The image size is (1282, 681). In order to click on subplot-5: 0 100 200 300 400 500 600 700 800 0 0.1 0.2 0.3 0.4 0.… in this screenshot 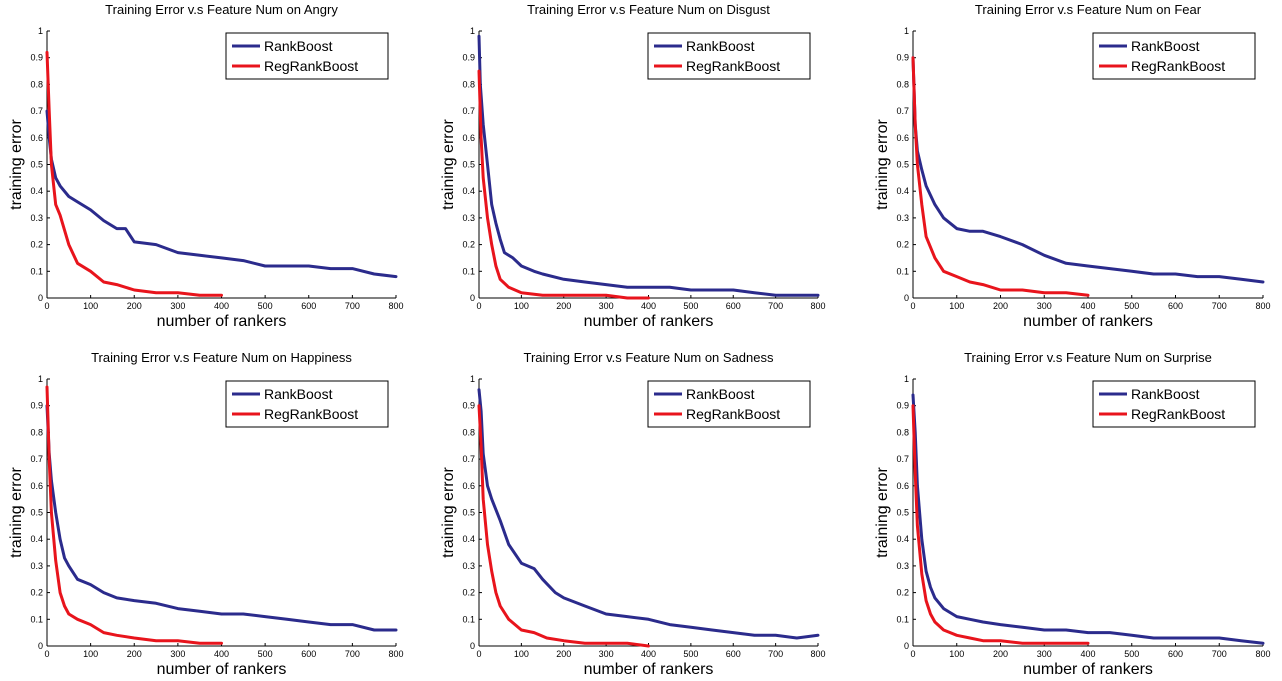, I will do `click(633, 514)`.